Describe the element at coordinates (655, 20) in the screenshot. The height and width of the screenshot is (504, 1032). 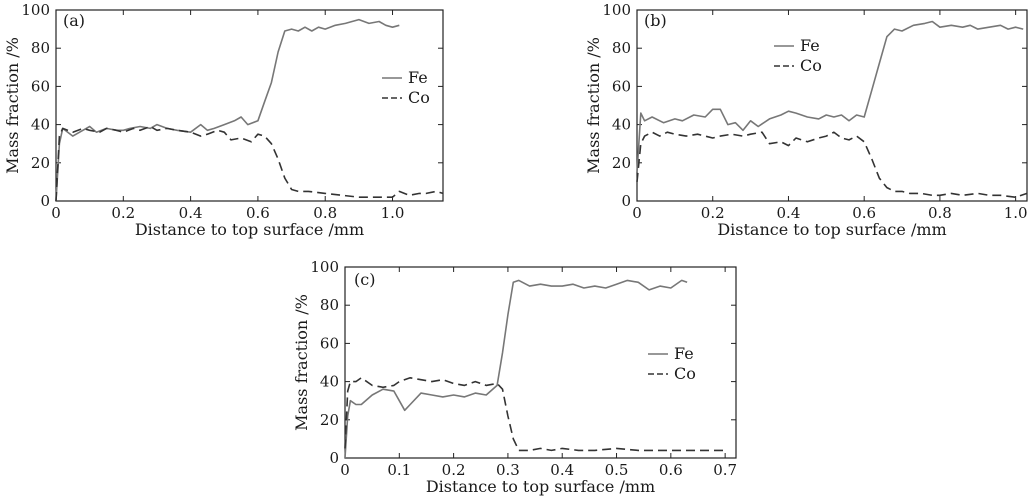
I see `panel-label: (b)` at that location.